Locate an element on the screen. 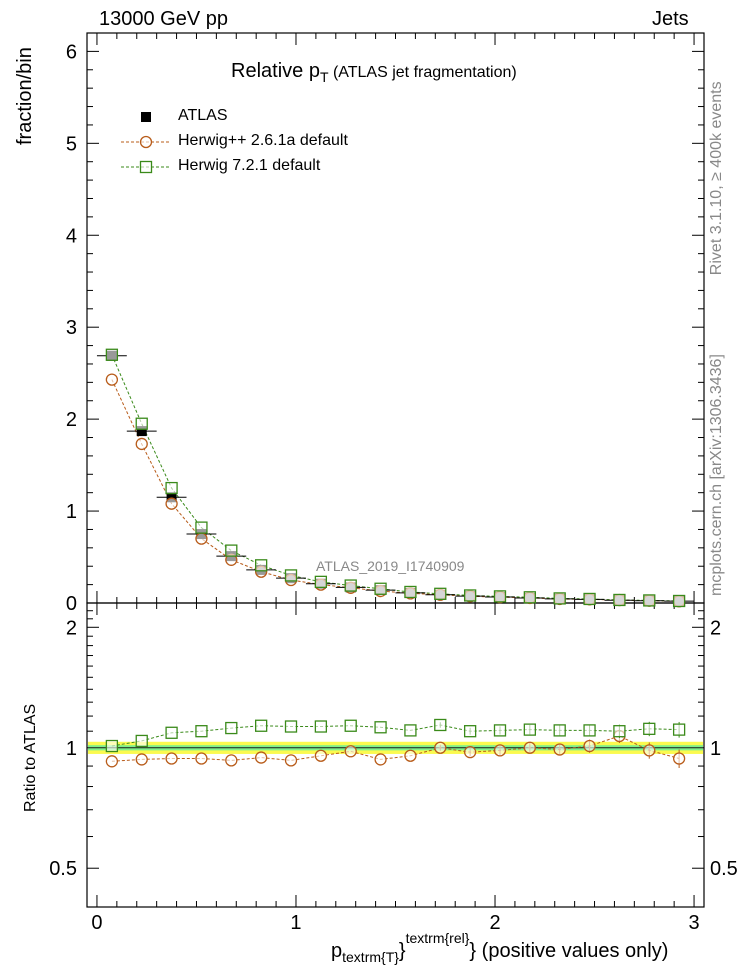 The height and width of the screenshot is (972, 746). x-tick-label: 3 is located at coordinates (693, 923).